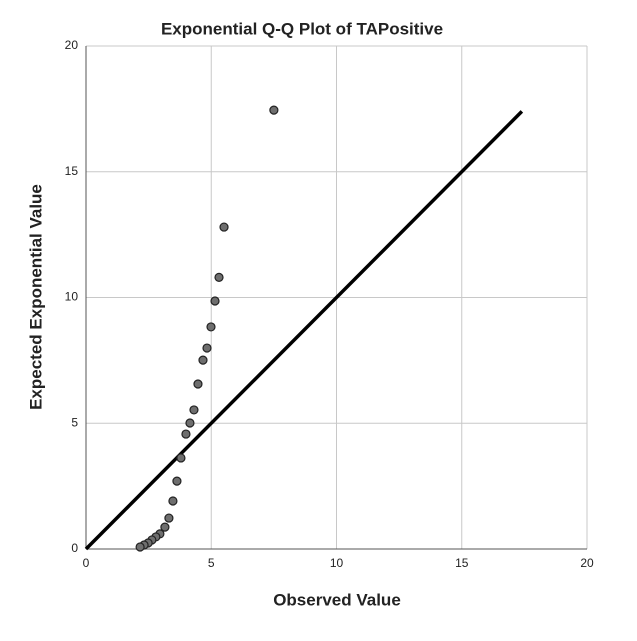 Image resolution: width=637 pixels, height=641 pixels. I want to click on y-tick-label: 15, so click(72, 171).